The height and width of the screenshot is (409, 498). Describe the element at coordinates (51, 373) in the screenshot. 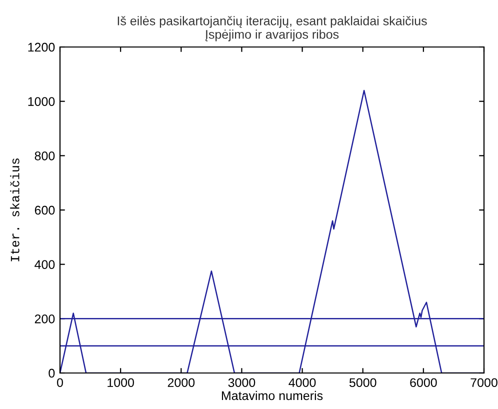

I see `y-tick-label: 0` at that location.